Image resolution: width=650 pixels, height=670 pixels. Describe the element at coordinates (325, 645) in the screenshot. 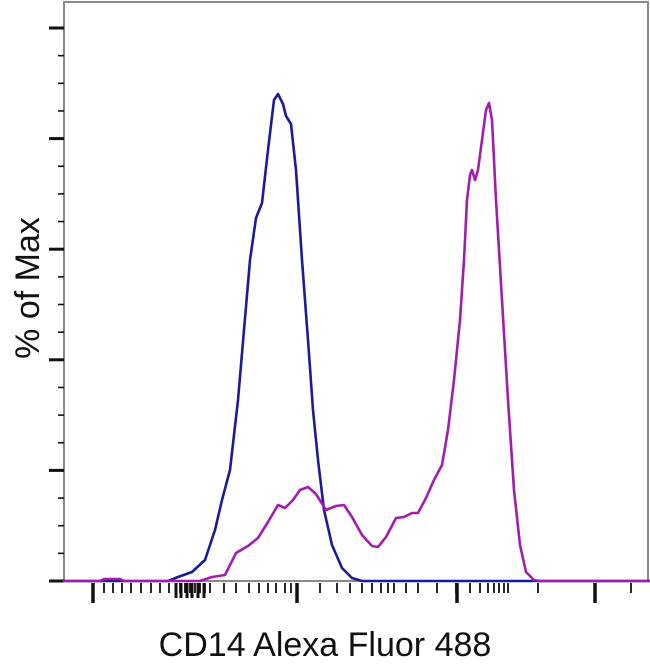

I see `x-axis-title: CD14 Alexa Fluor 488` at that location.